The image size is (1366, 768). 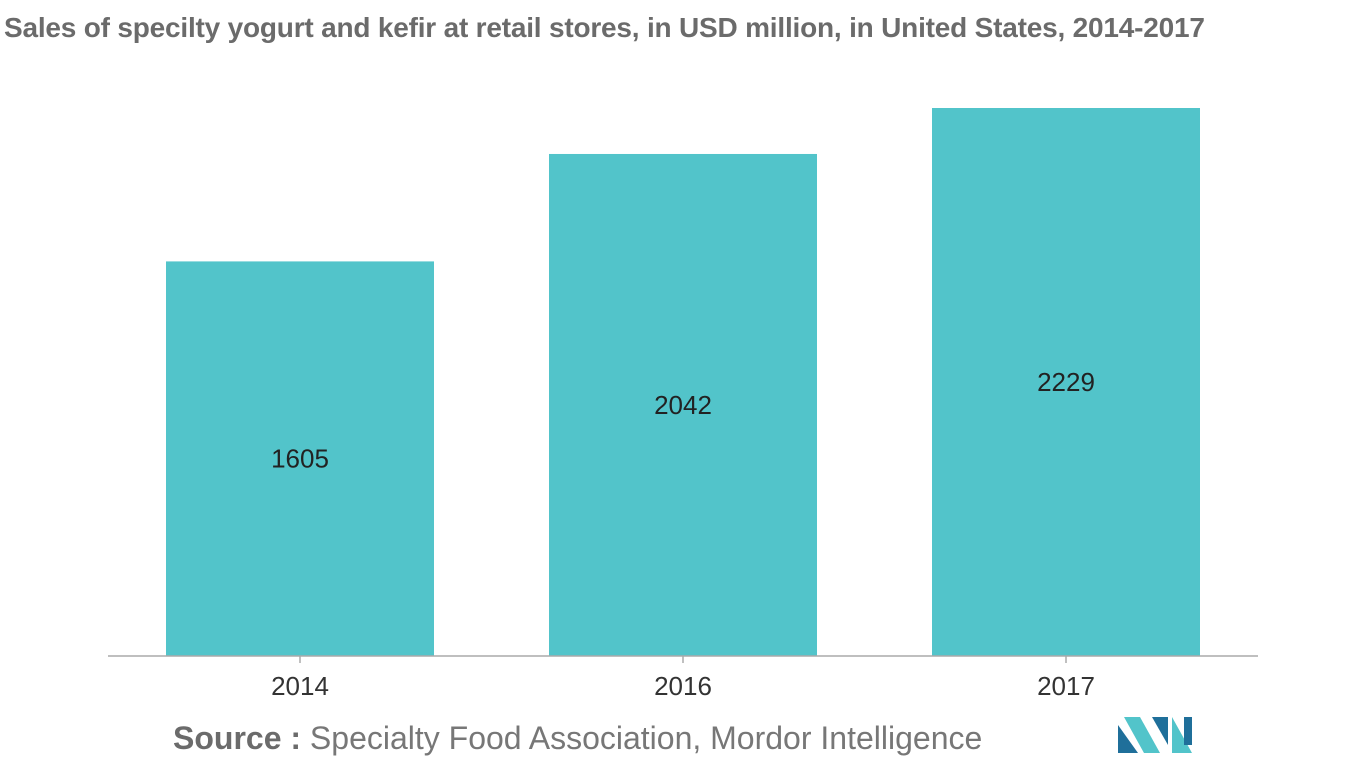 I want to click on bar-2014, so click(x=300, y=458).